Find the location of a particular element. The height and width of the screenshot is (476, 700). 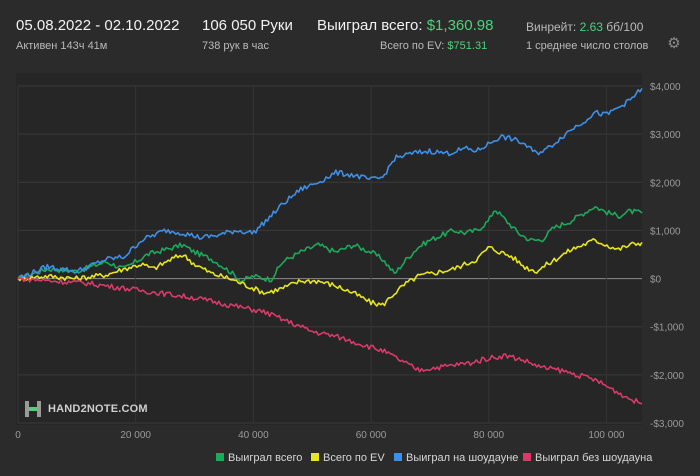

winrate-value: 2.63 is located at coordinates (591, 27).